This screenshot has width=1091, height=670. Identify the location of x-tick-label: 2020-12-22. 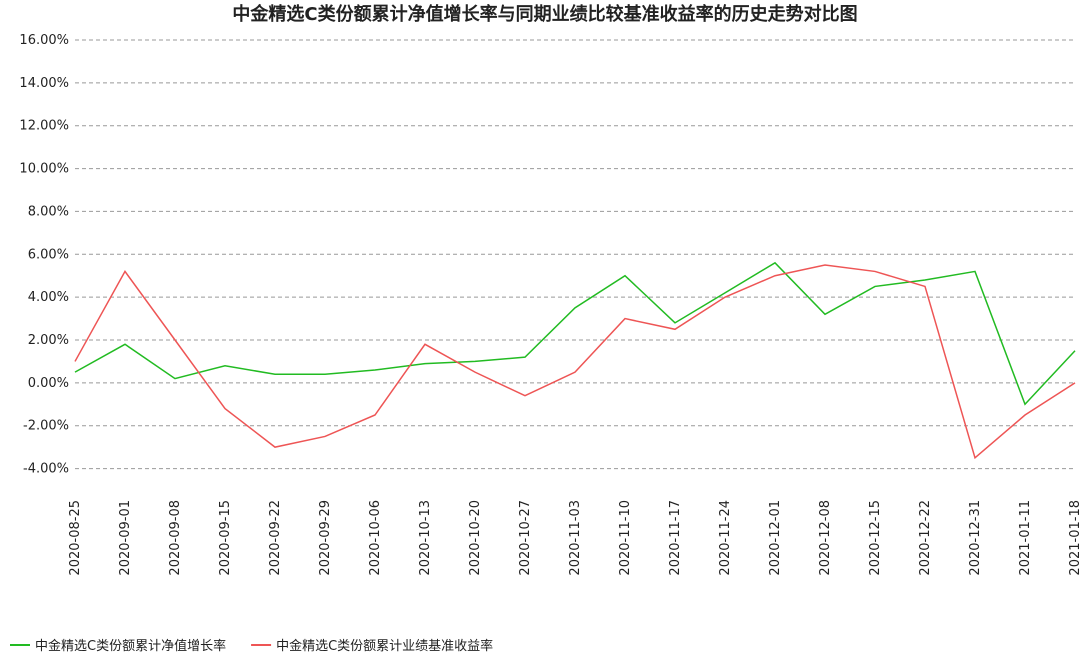
(925, 538).